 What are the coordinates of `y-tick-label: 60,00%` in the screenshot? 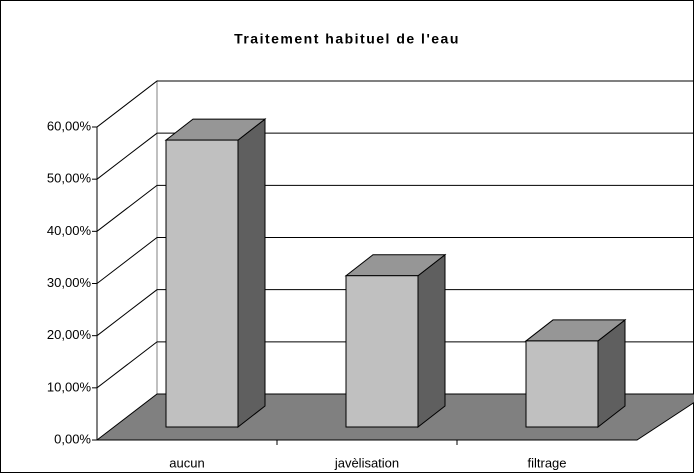 It's located at (69, 125).